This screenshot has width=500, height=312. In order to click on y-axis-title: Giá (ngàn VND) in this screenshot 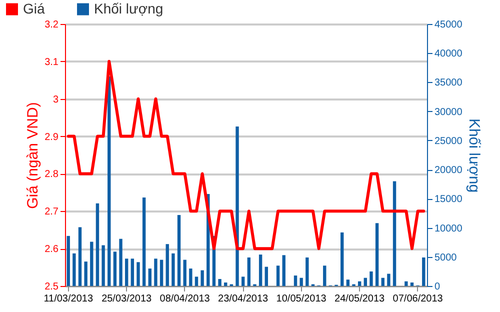, I will do `click(33, 155)`.